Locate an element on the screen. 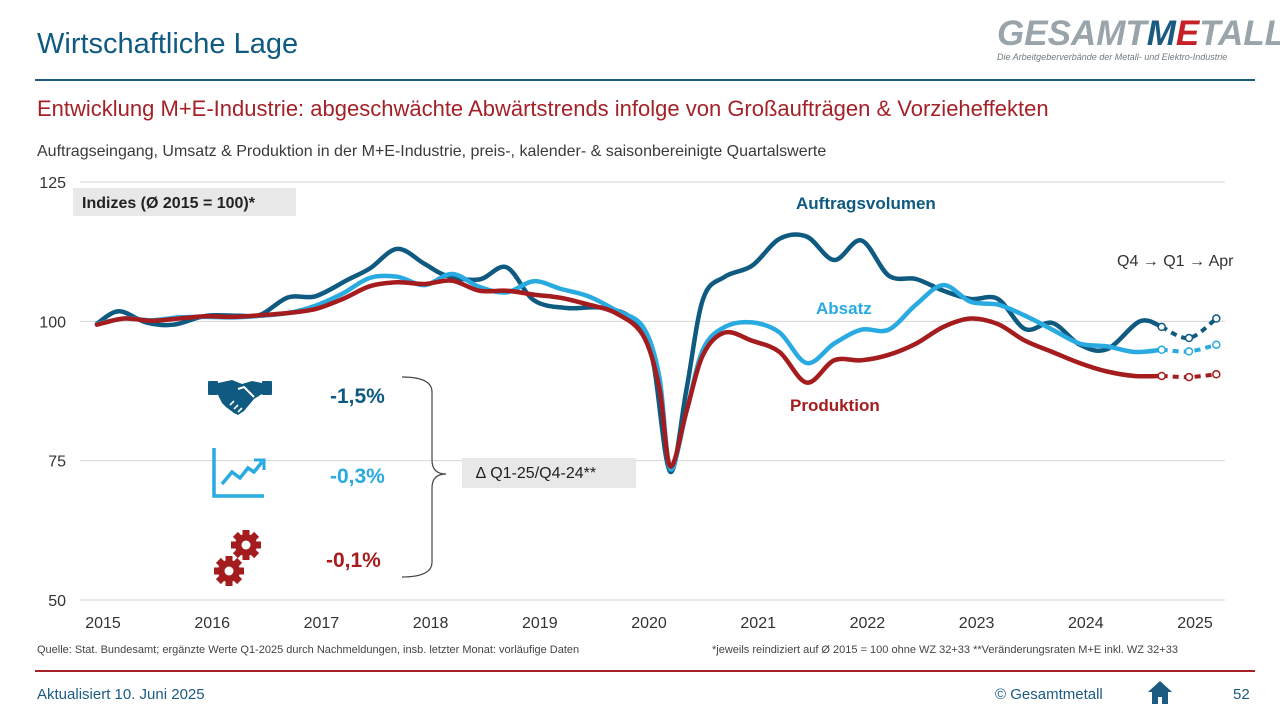 This screenshot has width=1280, height=721. y-tick-100: 100 is located at coordinates (52, 322).